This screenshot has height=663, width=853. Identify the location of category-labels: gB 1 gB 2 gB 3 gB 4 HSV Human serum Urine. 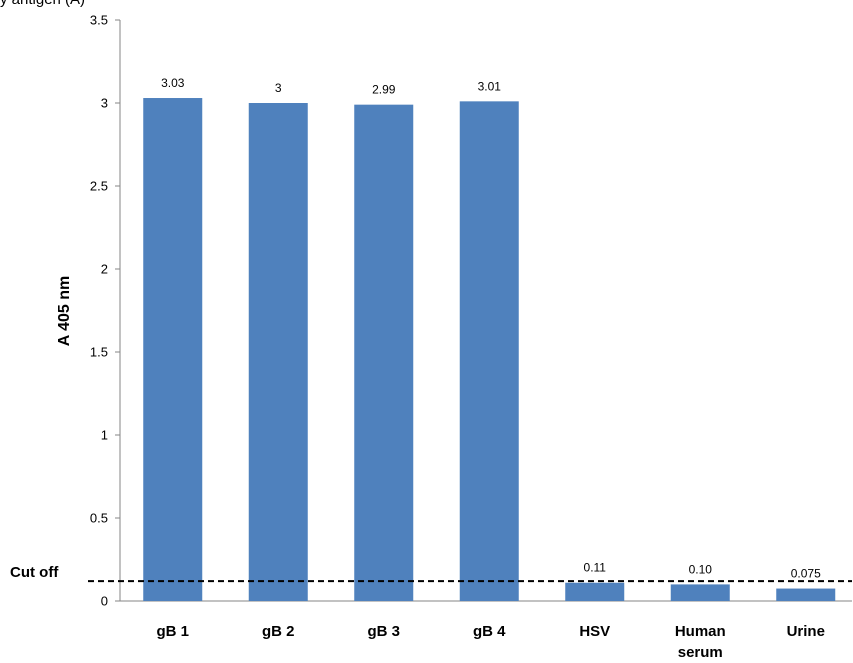
(490, 642).